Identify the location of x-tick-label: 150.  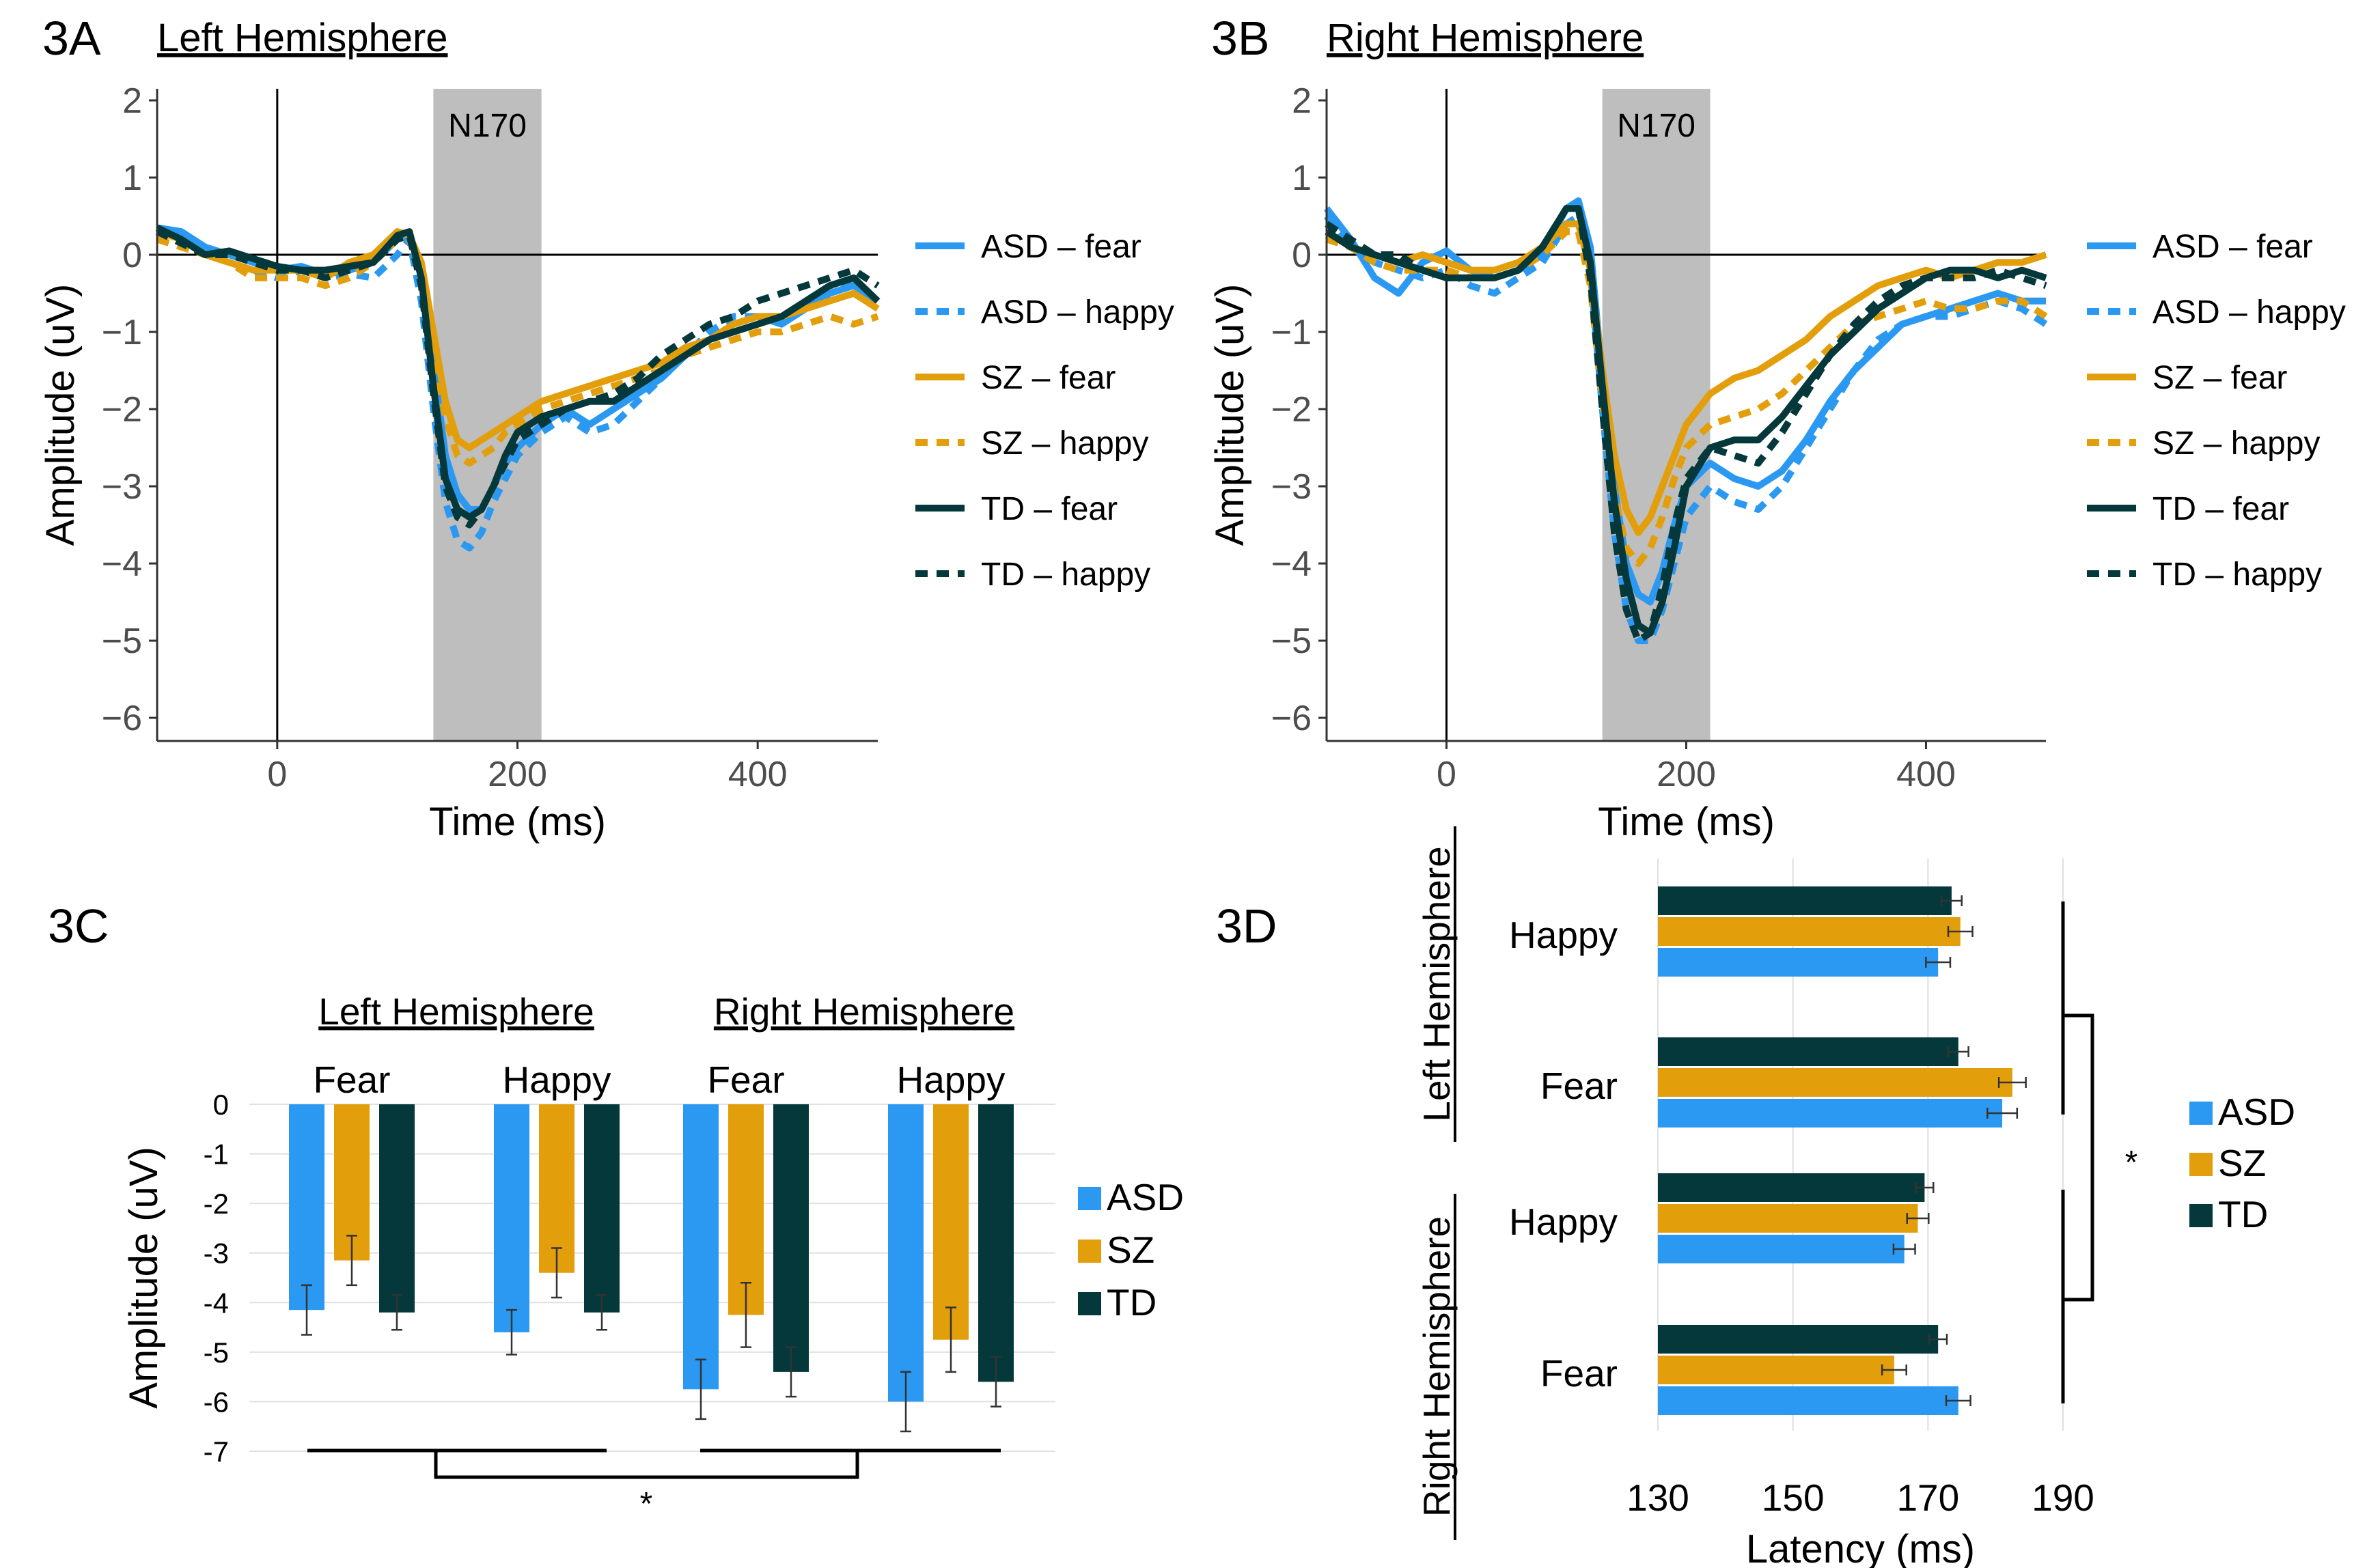
(1793, 1497).